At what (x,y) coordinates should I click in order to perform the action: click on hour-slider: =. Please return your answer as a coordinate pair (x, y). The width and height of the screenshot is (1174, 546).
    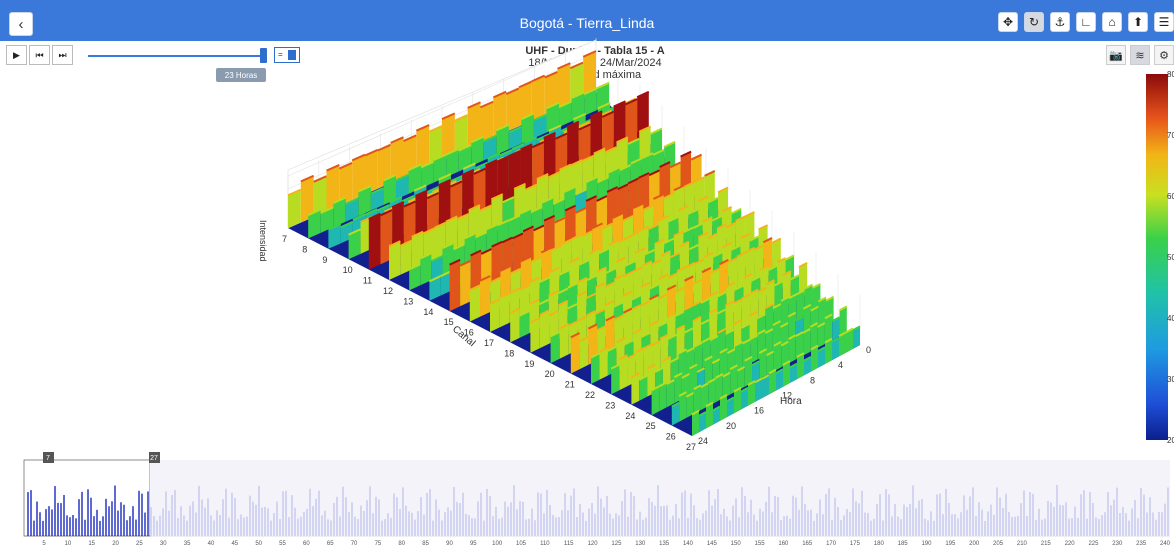
    Looking at the image, I should click on (193, 55).